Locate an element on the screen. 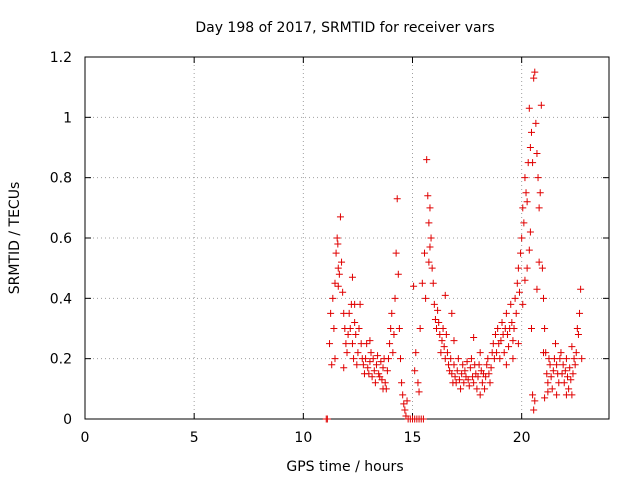 Image resolution: width=640 pixels, height=480 pixels. x-tick-label: 5 is located at coordinates (194, 438).